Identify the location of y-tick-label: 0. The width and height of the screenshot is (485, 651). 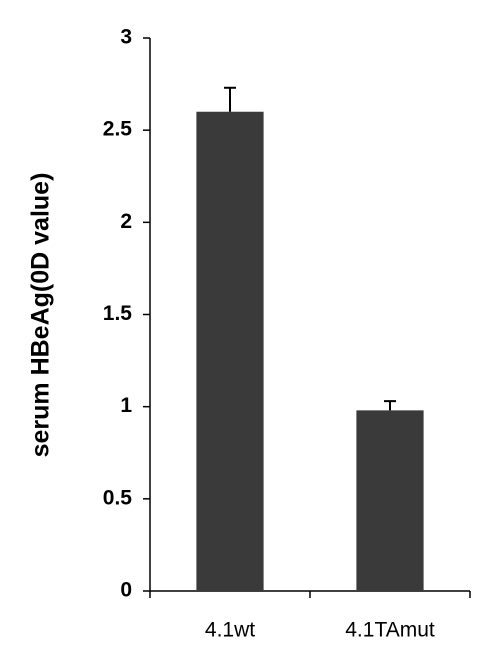
(126, 590).